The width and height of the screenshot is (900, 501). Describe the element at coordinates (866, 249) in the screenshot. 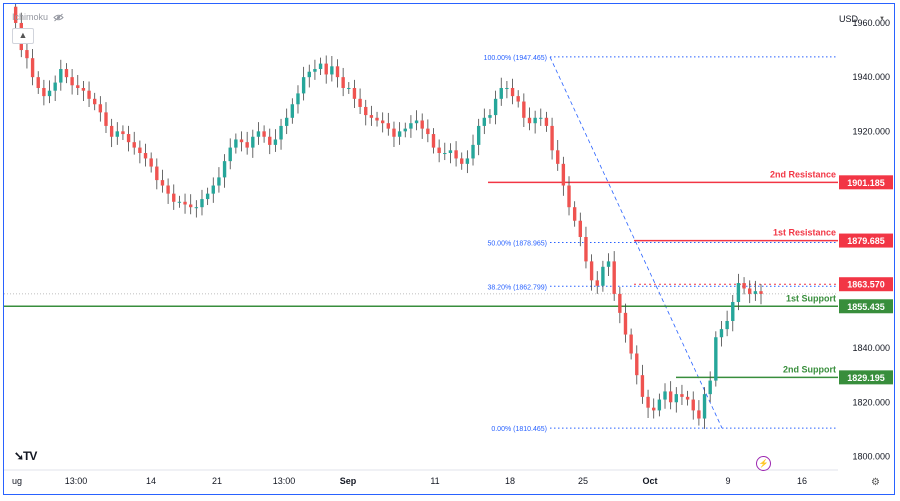

I see `price-axis` at that location.